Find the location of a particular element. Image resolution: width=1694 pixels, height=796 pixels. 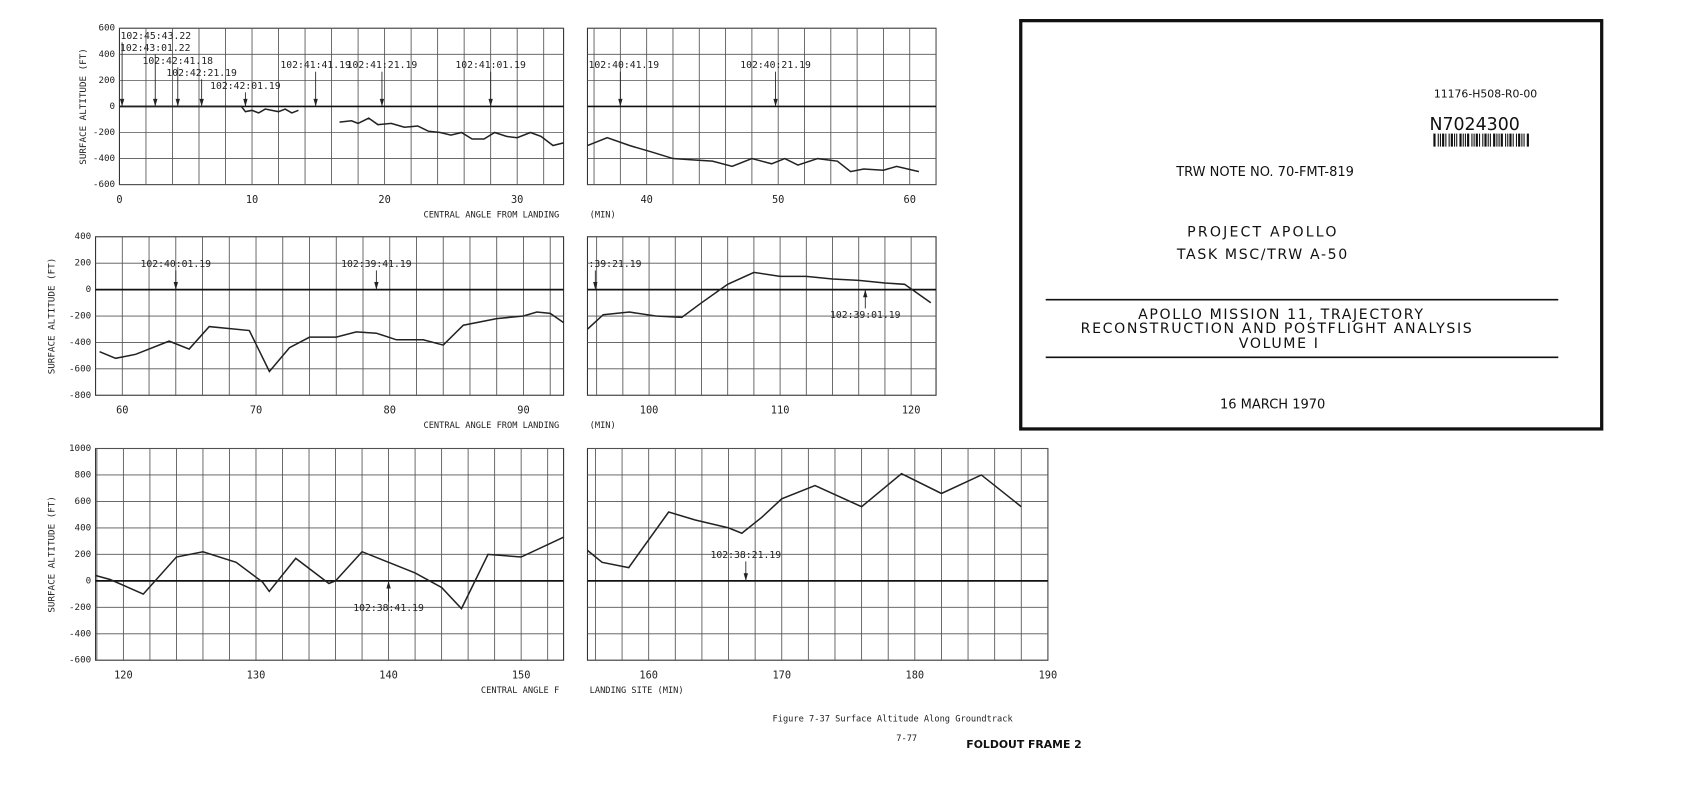

x-tick-label: 30 is located at coordinates (517, 200).